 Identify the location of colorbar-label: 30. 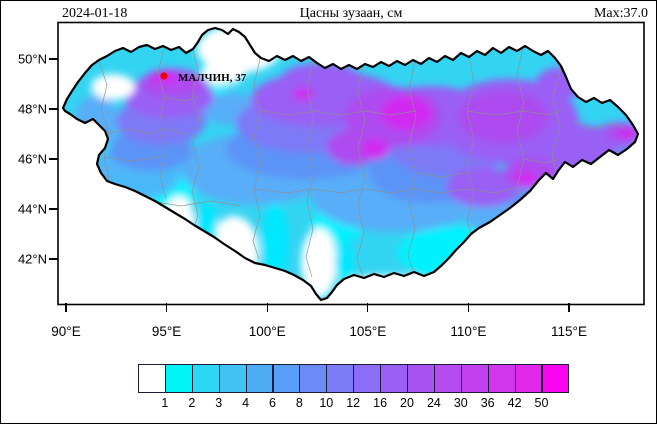
(460, 403).